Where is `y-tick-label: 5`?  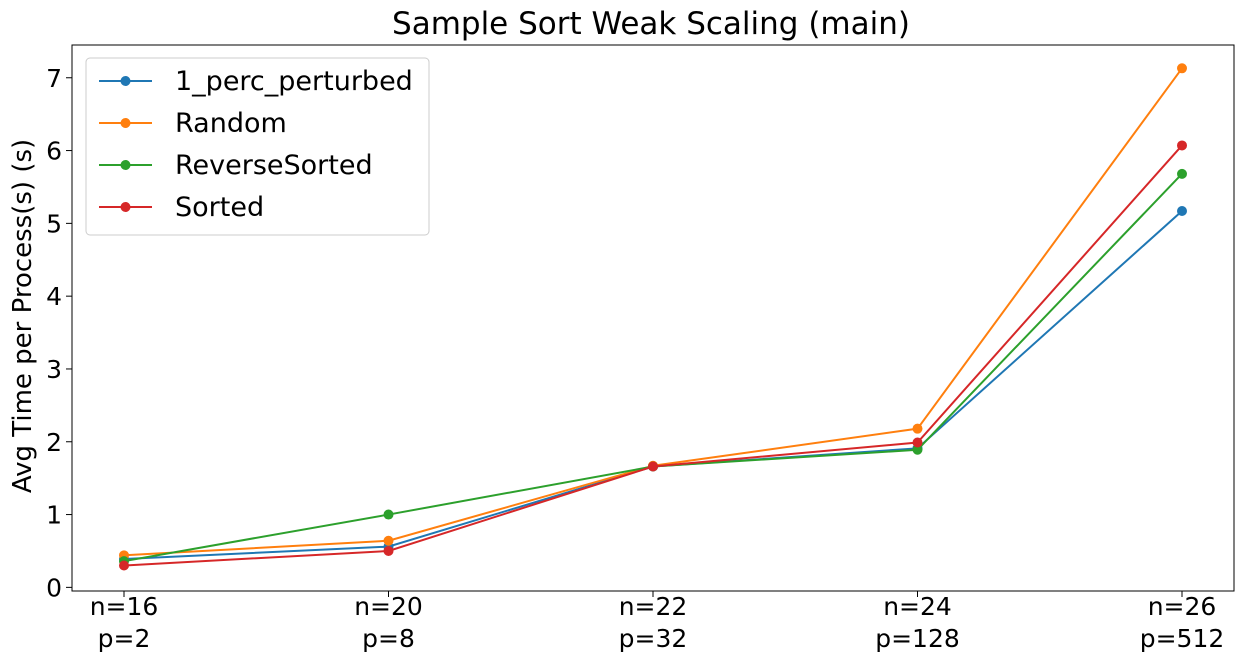 y-tick-label: 5 is located at coordinates (54, 223).